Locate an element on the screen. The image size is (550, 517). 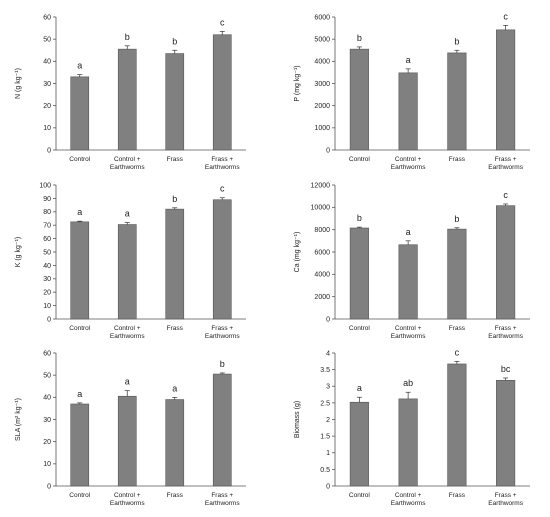
y-tick-label: 2 is located at coordinates (328, 420).